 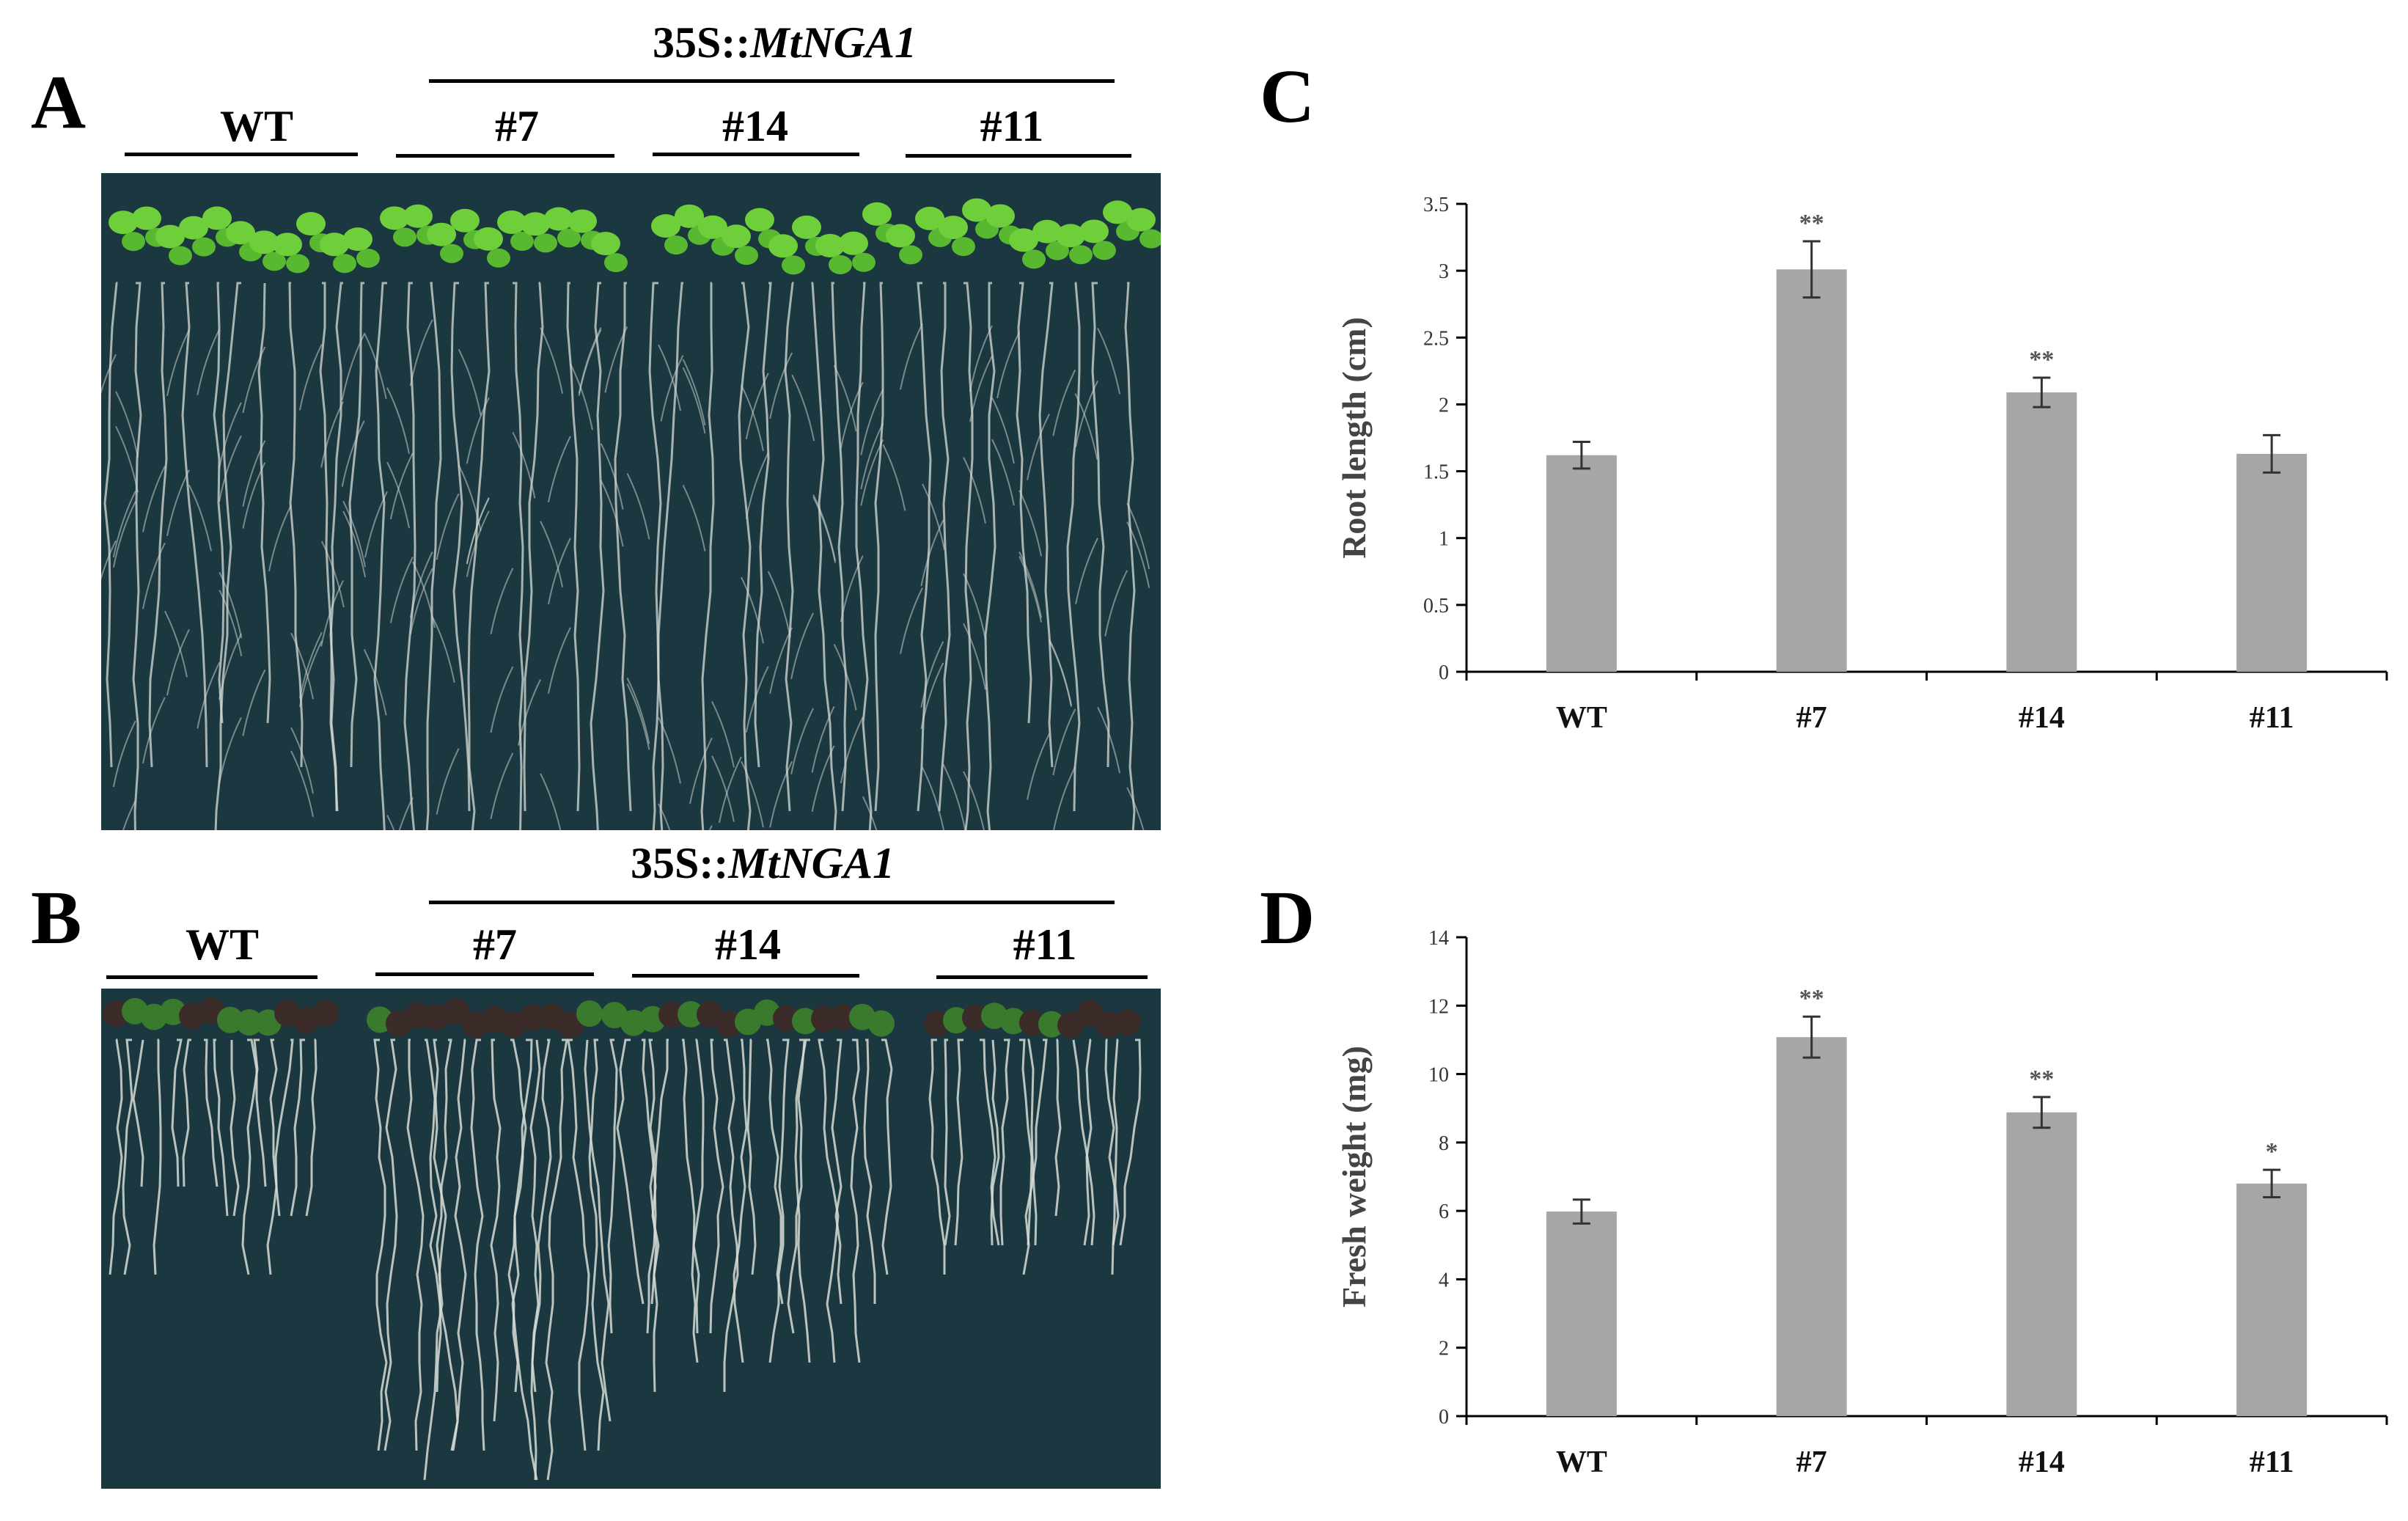 What do you see at coordinates (1436, 606) in the screenshot?
I see `y-tick-label: 0.5` at bounding box center [1436, 606].